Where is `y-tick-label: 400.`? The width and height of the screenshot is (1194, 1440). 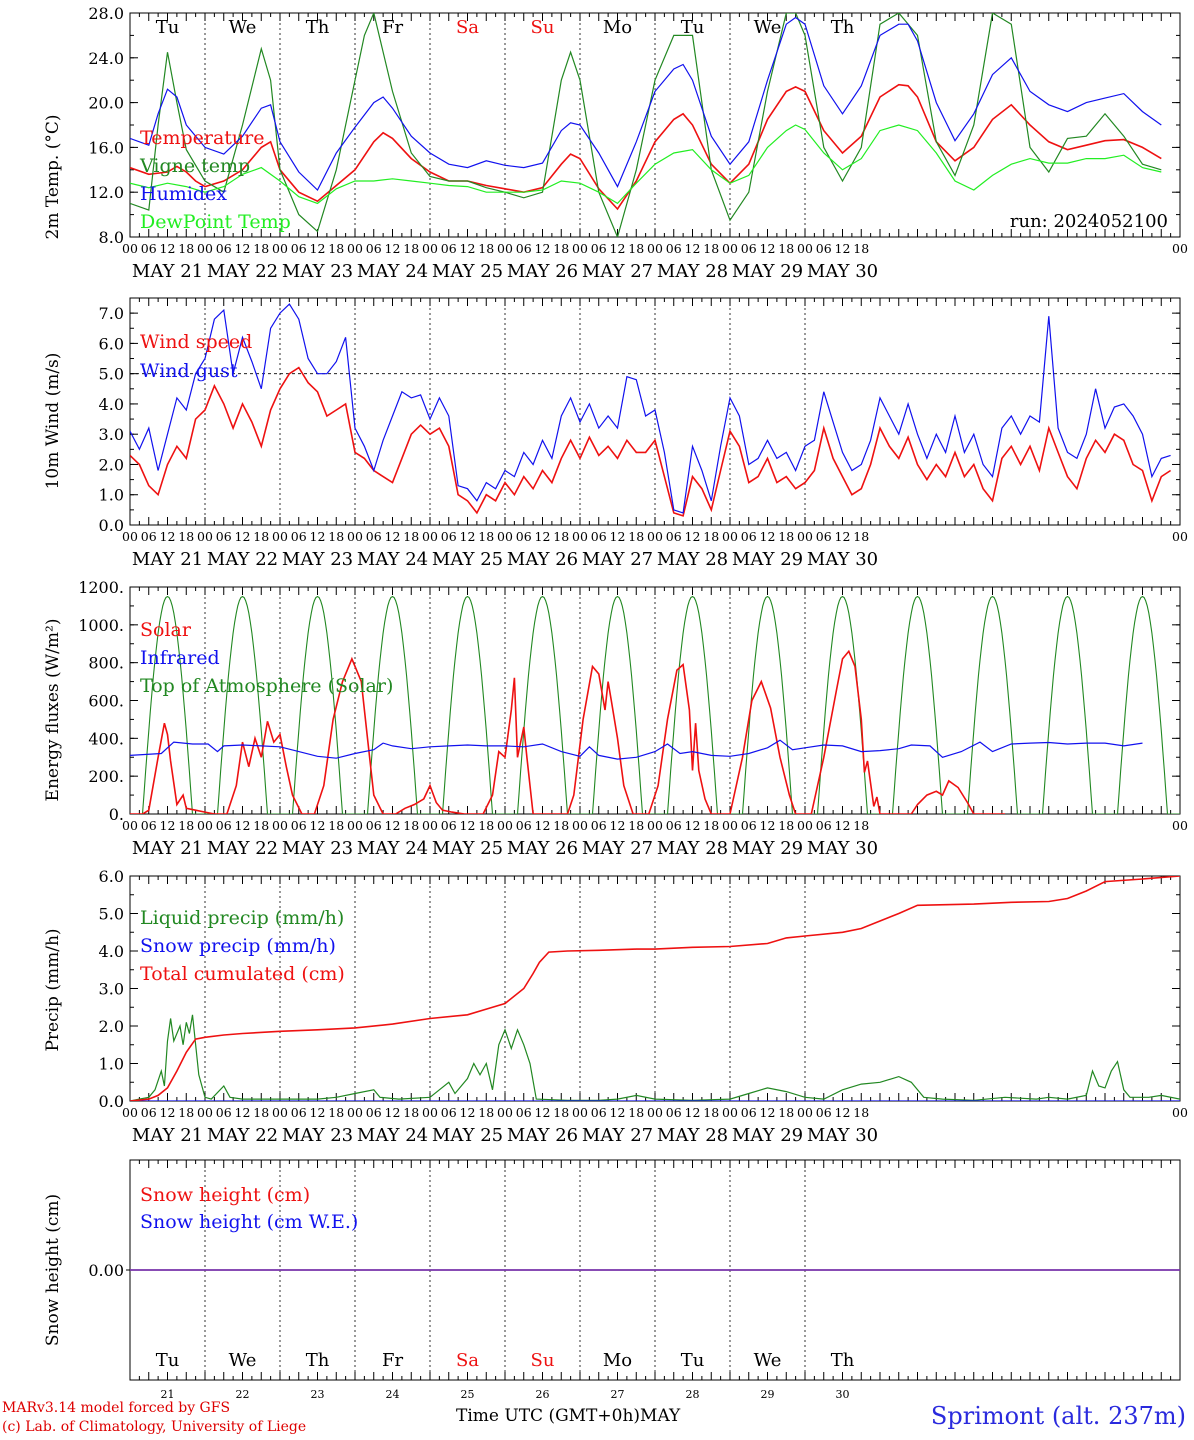
y-tick-label: 400. is located at coordinates (106, 738).